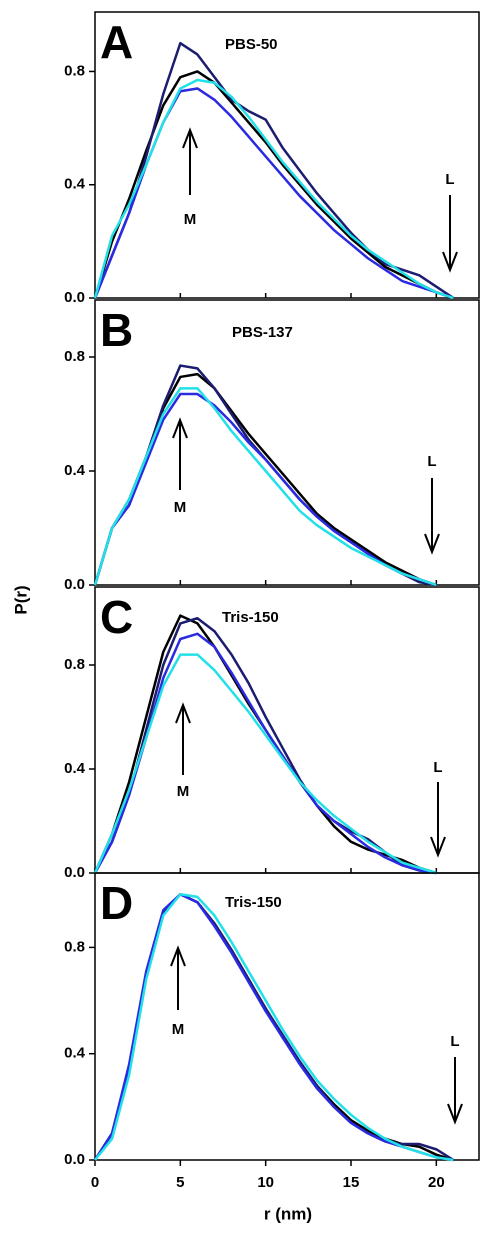 Image resolution: width=481 pixels, height=1237 pixels. Describe the element at coordinates (265, 1182) in the screenshot. I see `x-tick-label: 10` at that location.